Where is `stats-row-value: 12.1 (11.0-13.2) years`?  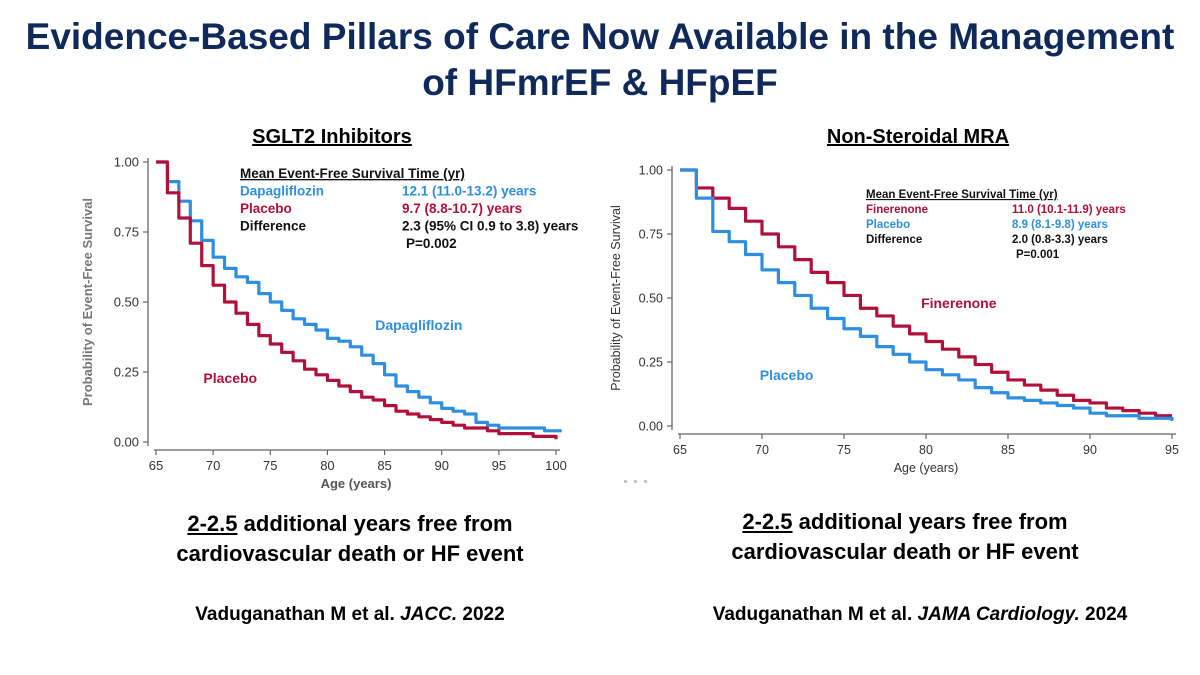 stats-row-value: 12.1 (11.0-13.2) years is located at coordinates (469, 191).